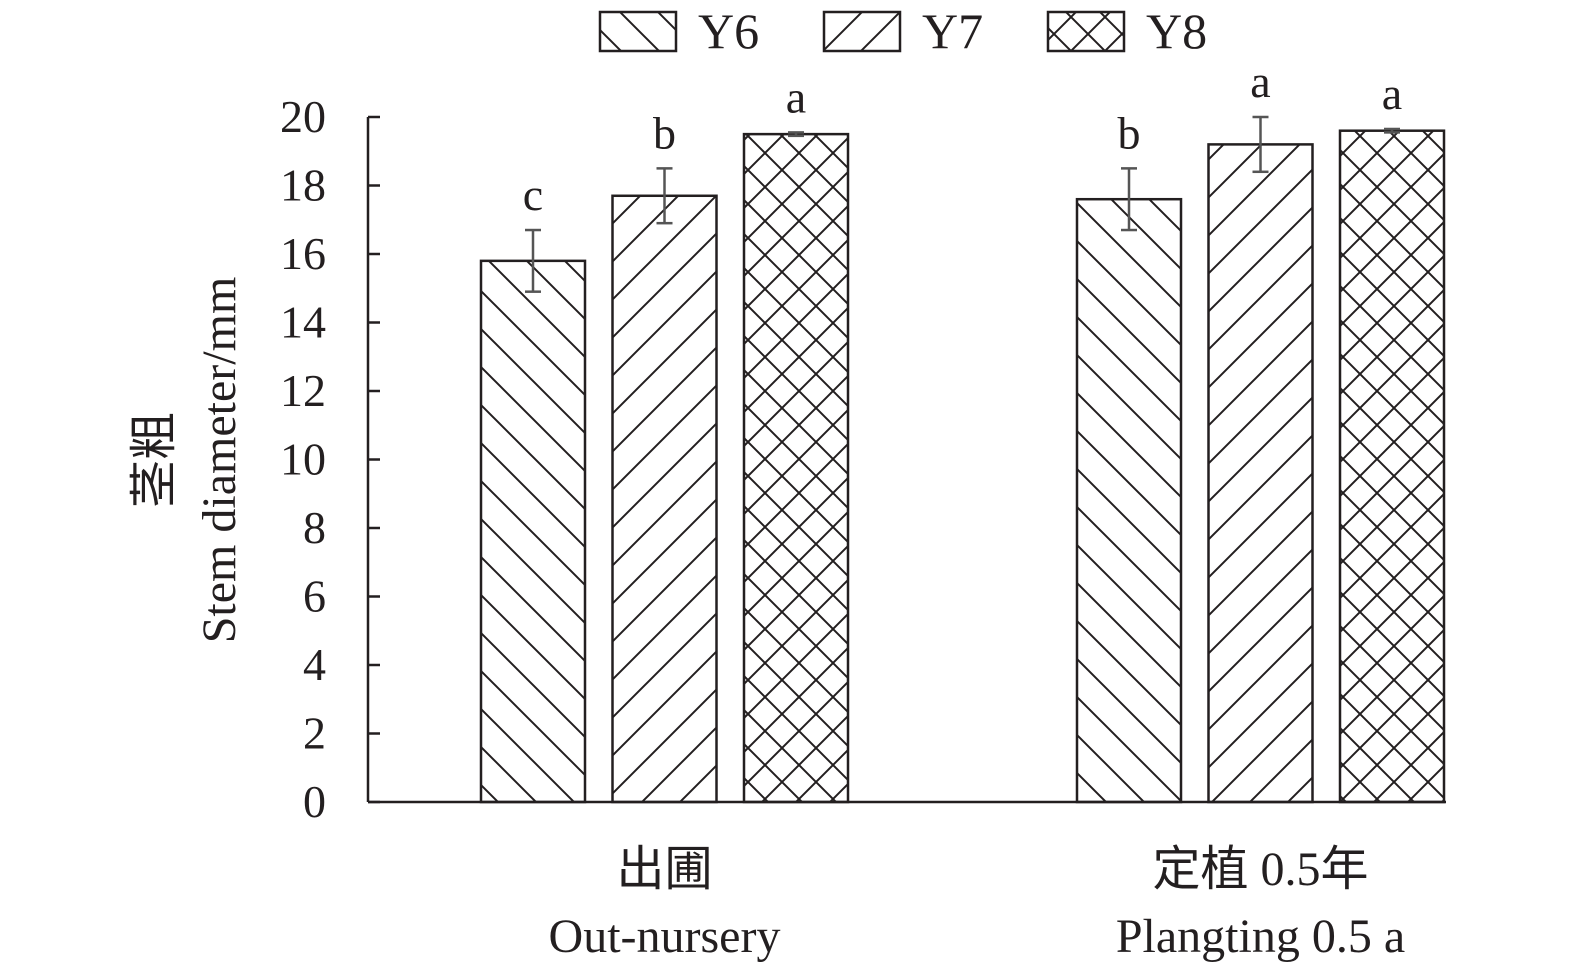 The width and height of the screenshot is (1575, 975). I want to click on legend: Y6 Y7 Y8, so click(902, 31).